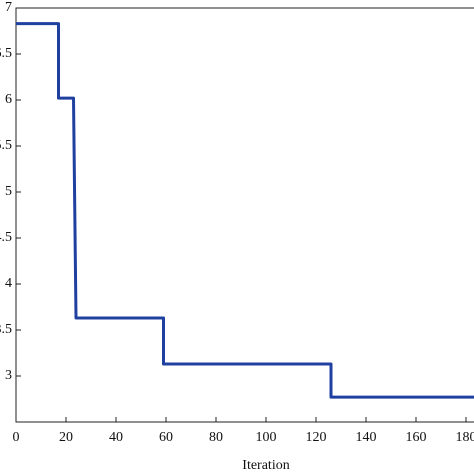  I want to click on x-axis-label: Iteration, so click(265, 465).